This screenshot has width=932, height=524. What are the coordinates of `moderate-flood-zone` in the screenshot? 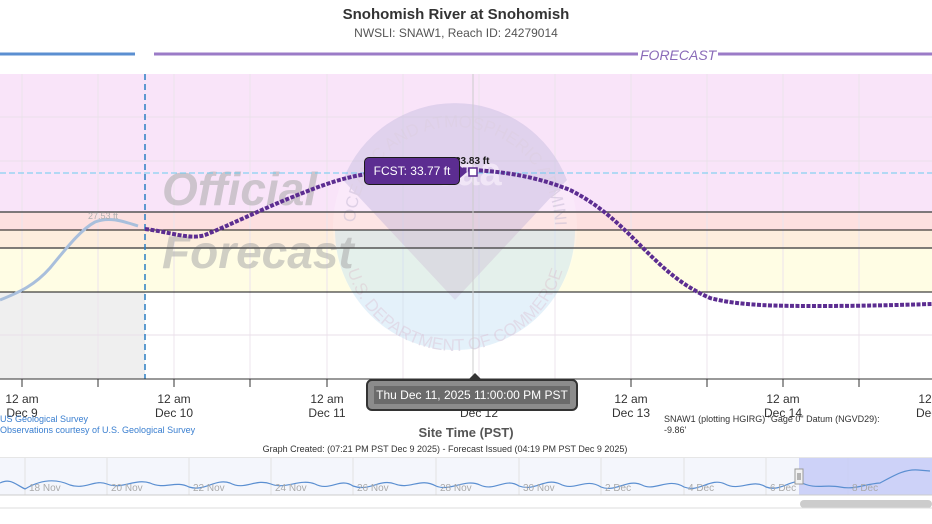 It's located at (466, 221).